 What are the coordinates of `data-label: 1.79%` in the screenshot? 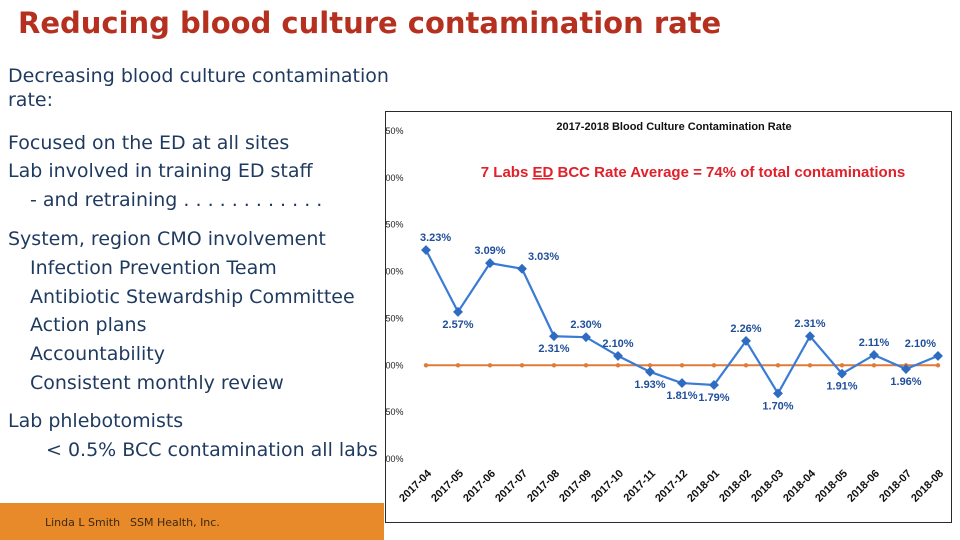 It's located at (713, 398).